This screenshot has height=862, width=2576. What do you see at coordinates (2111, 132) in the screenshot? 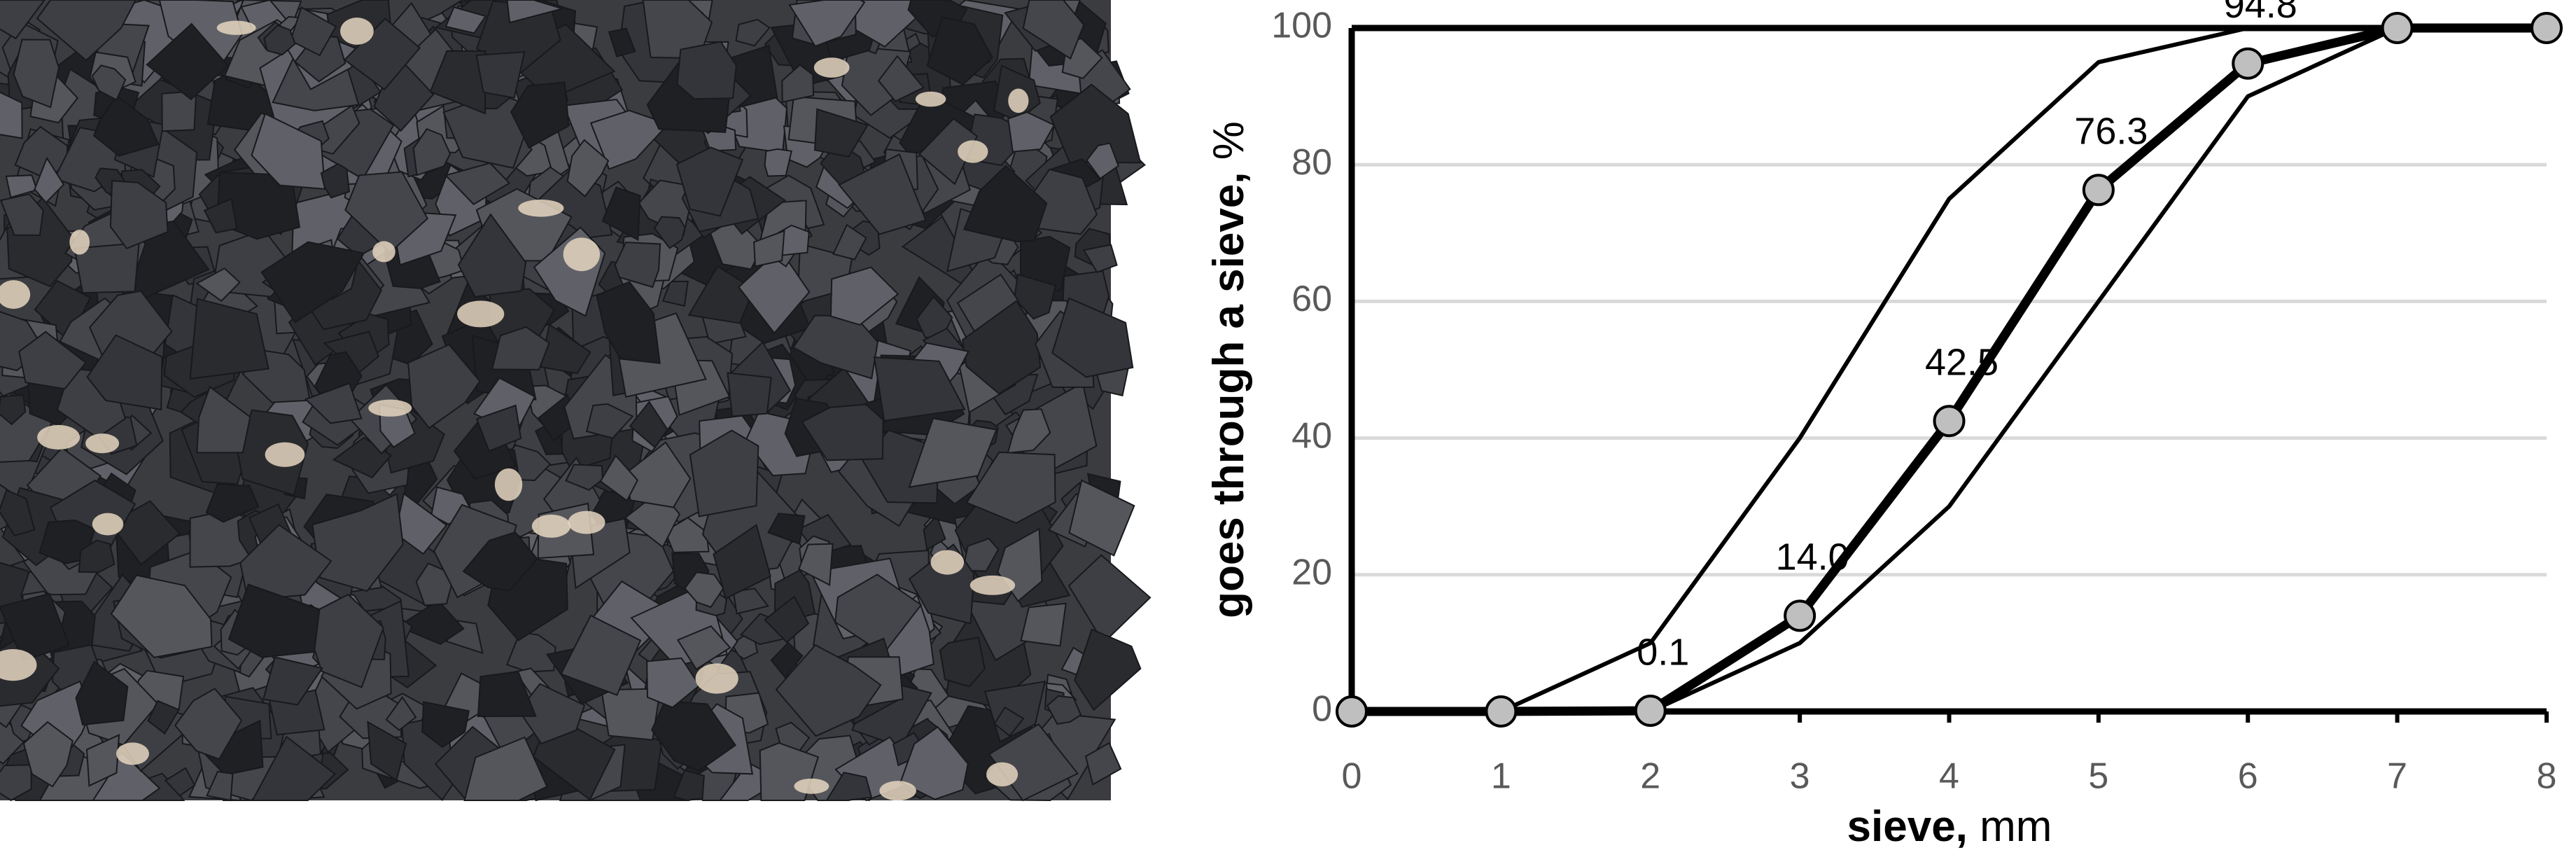
I see `data-label: 76.3` at bounding box center [2111, 132].